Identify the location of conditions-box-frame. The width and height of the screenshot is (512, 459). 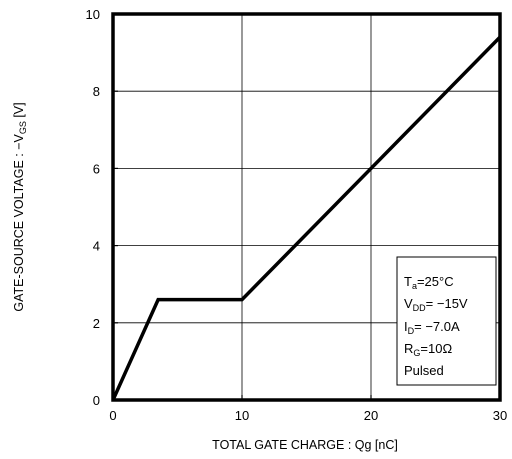
(446, 321).